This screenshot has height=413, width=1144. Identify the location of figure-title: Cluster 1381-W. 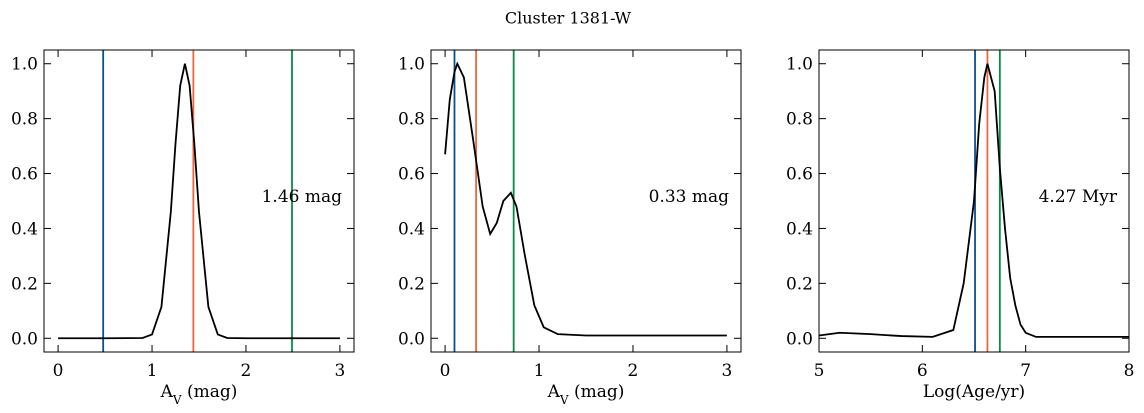
(568, 18).